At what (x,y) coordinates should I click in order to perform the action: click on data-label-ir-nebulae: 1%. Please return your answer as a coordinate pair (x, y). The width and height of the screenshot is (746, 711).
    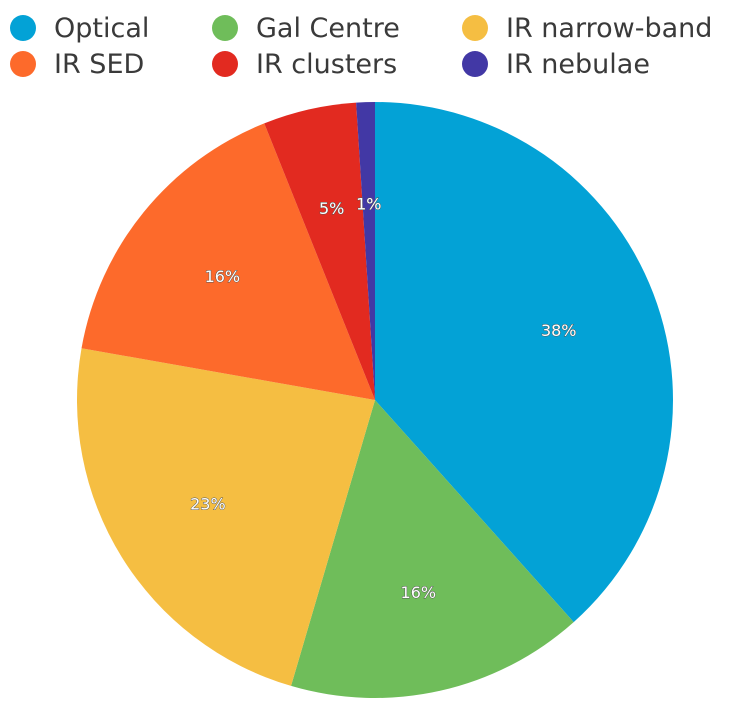
    Looking at the image, I should click on (368, 203).